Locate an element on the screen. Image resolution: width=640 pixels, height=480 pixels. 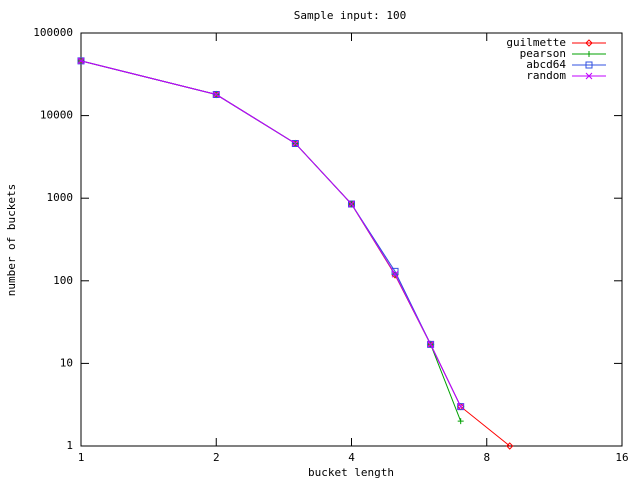
x-tick-label: 4 is located at coordinates (351, 457).